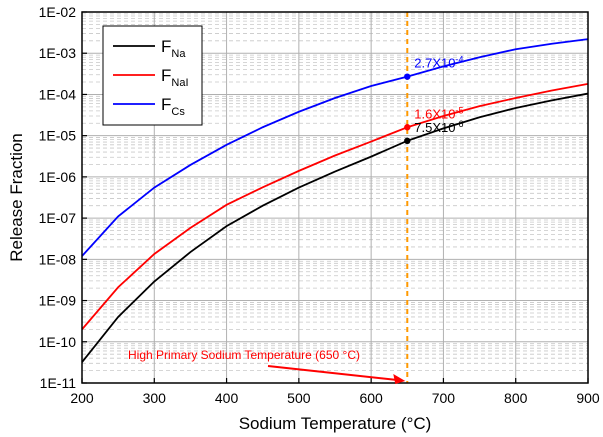 This screenshot has width=603, height=437. I want to click on x-tick-label: 600, so click(371, 398).